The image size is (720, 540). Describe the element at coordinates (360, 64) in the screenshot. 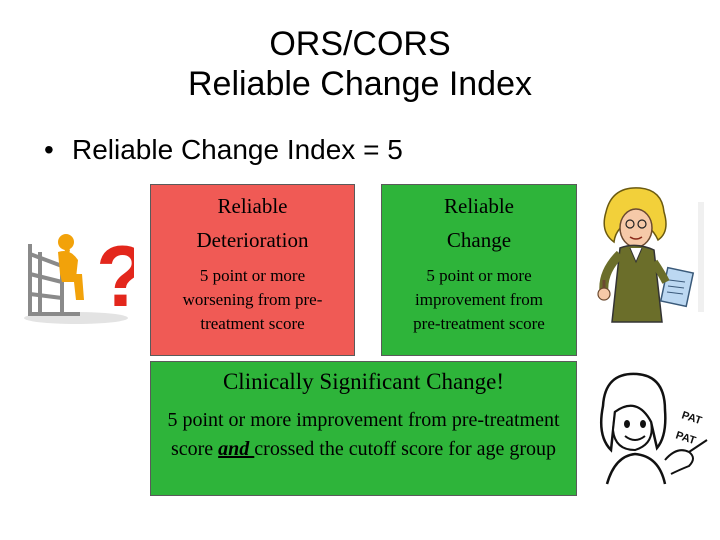

I see `slide-title: ORS/CORS Reliable Change Index` at that location.